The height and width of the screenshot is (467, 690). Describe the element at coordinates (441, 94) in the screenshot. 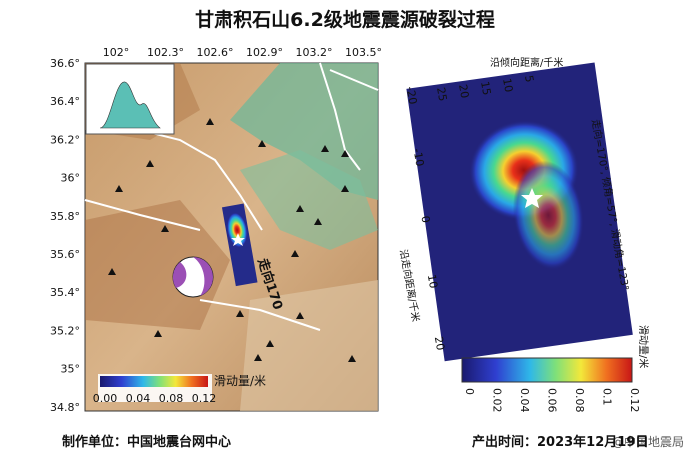

I see `dip-tick-label: 25` at that location.